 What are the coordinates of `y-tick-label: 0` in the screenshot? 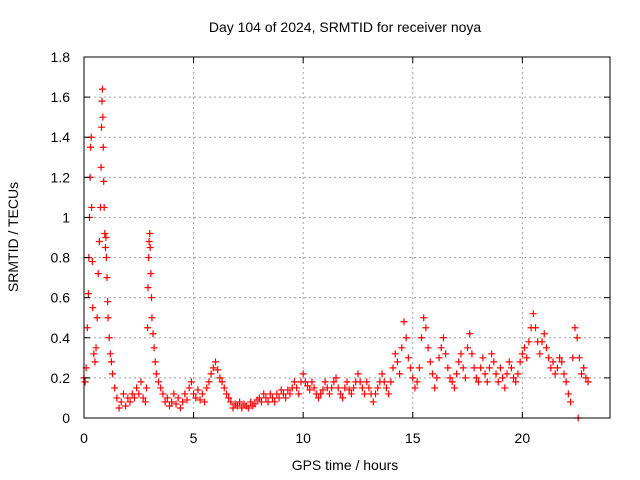 It's located at (66, 418).